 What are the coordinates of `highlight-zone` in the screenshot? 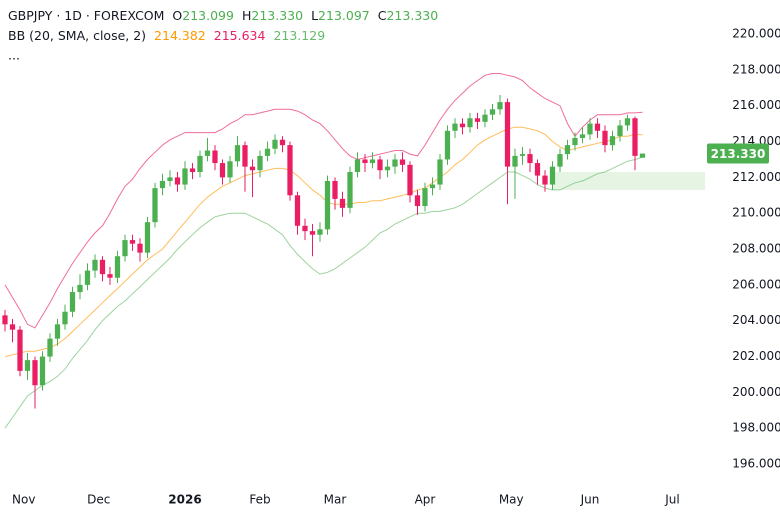 It's located at (629, 181).